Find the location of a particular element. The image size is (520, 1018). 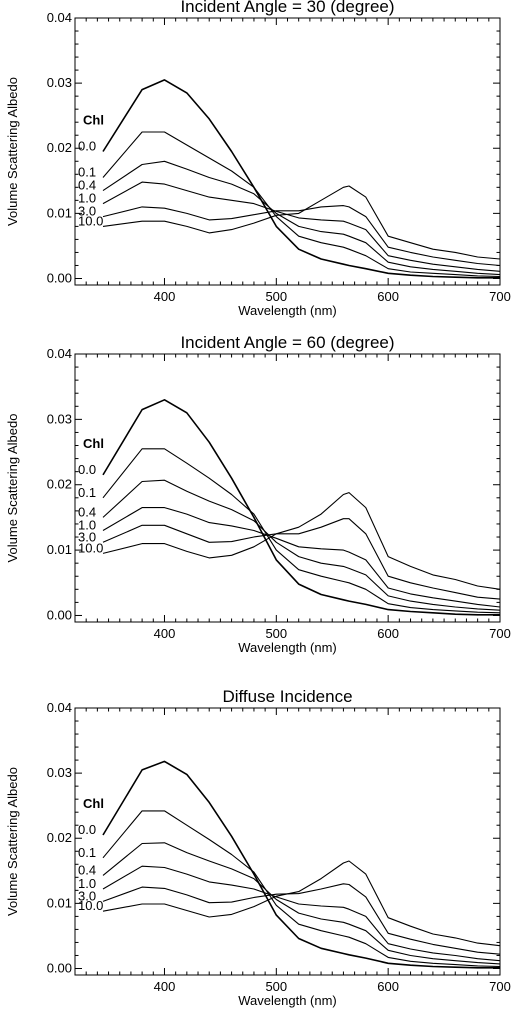

chart-title: Incident Angle = 30 (degree) is located at coordinates (287, 8).